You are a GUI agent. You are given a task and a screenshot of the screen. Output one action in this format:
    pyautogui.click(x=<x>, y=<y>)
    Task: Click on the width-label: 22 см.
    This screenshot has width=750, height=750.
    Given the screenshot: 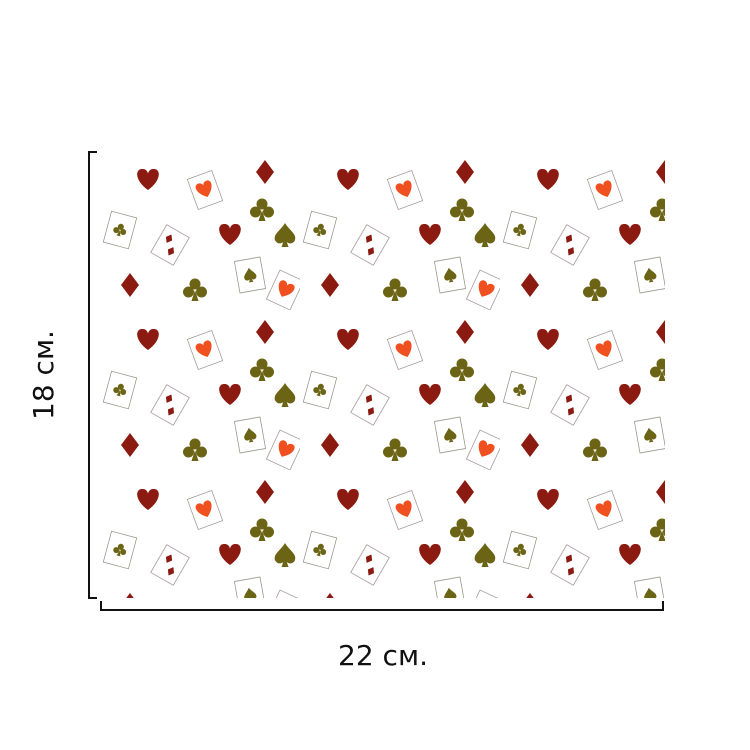 What is the action you would take?
    pyautogui.click(x=383, y=655)
    